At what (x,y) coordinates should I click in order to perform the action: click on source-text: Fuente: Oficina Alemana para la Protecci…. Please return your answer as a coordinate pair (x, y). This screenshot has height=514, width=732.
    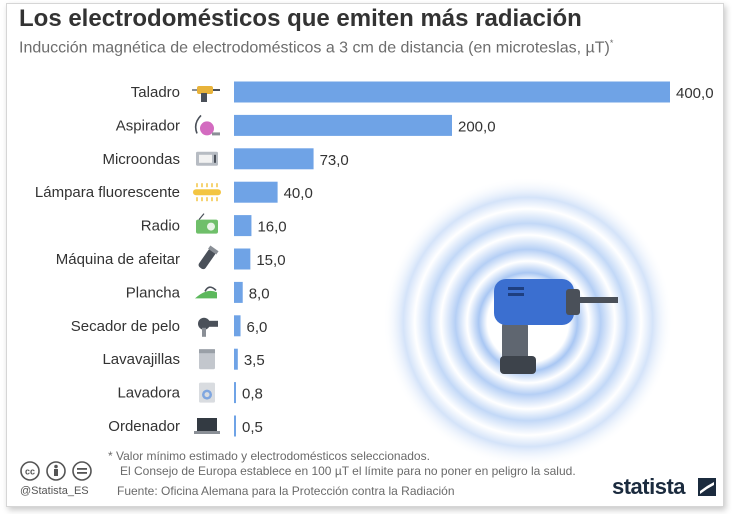
    Looking at the image, I should click on (286, 491).